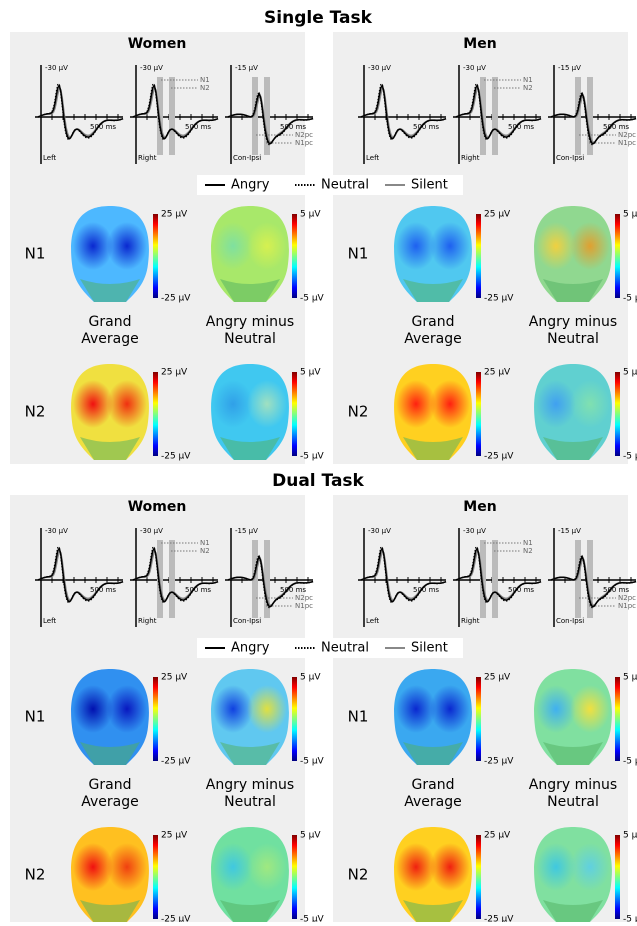  What do you see at coordinates (358, 254) in the screenshot?
I see `row-label: N1` at bounding box center [358, 254].